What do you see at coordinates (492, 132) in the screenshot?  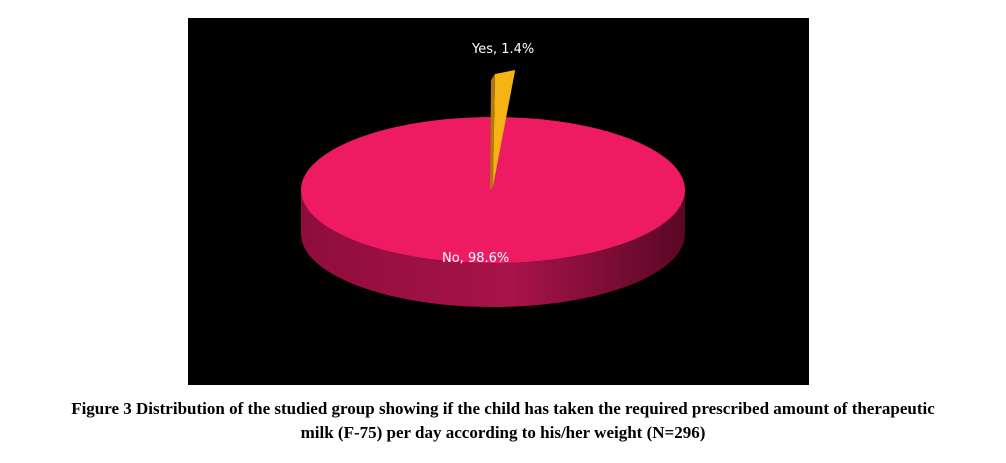 I see `pie-slice-yes-side` at bounding box center [492, 132].